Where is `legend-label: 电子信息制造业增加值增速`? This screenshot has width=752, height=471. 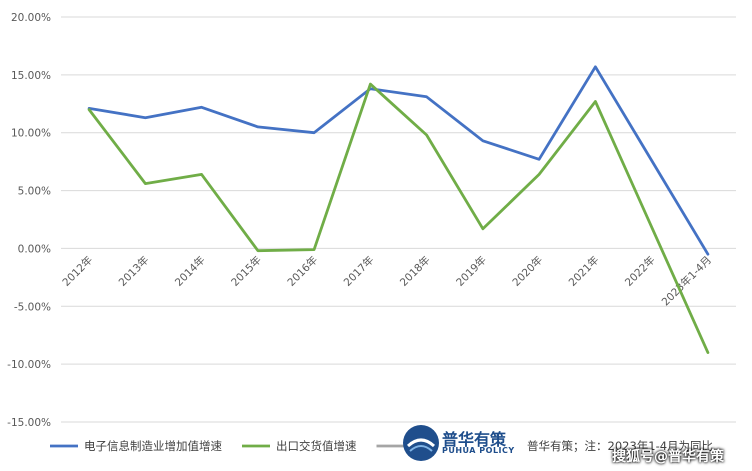 legend-label: 电子信息制造业增加值增速 is located at coordinates (153, 446).